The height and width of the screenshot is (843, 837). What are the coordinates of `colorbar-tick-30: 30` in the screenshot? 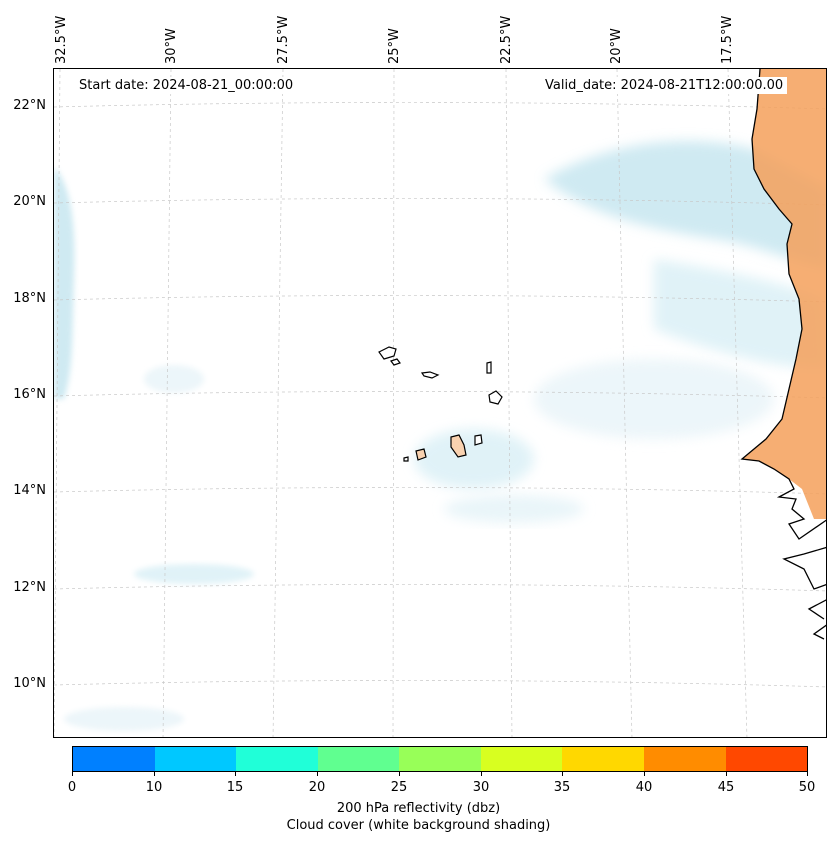 It's located at (481, 787).